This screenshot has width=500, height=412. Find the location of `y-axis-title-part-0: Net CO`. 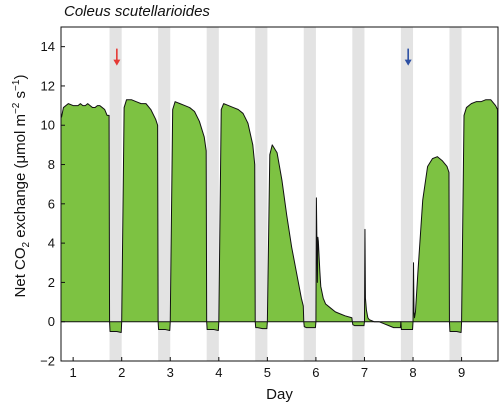

y-axis-title-part-0: Net CO is located at coordinates (20, 272).